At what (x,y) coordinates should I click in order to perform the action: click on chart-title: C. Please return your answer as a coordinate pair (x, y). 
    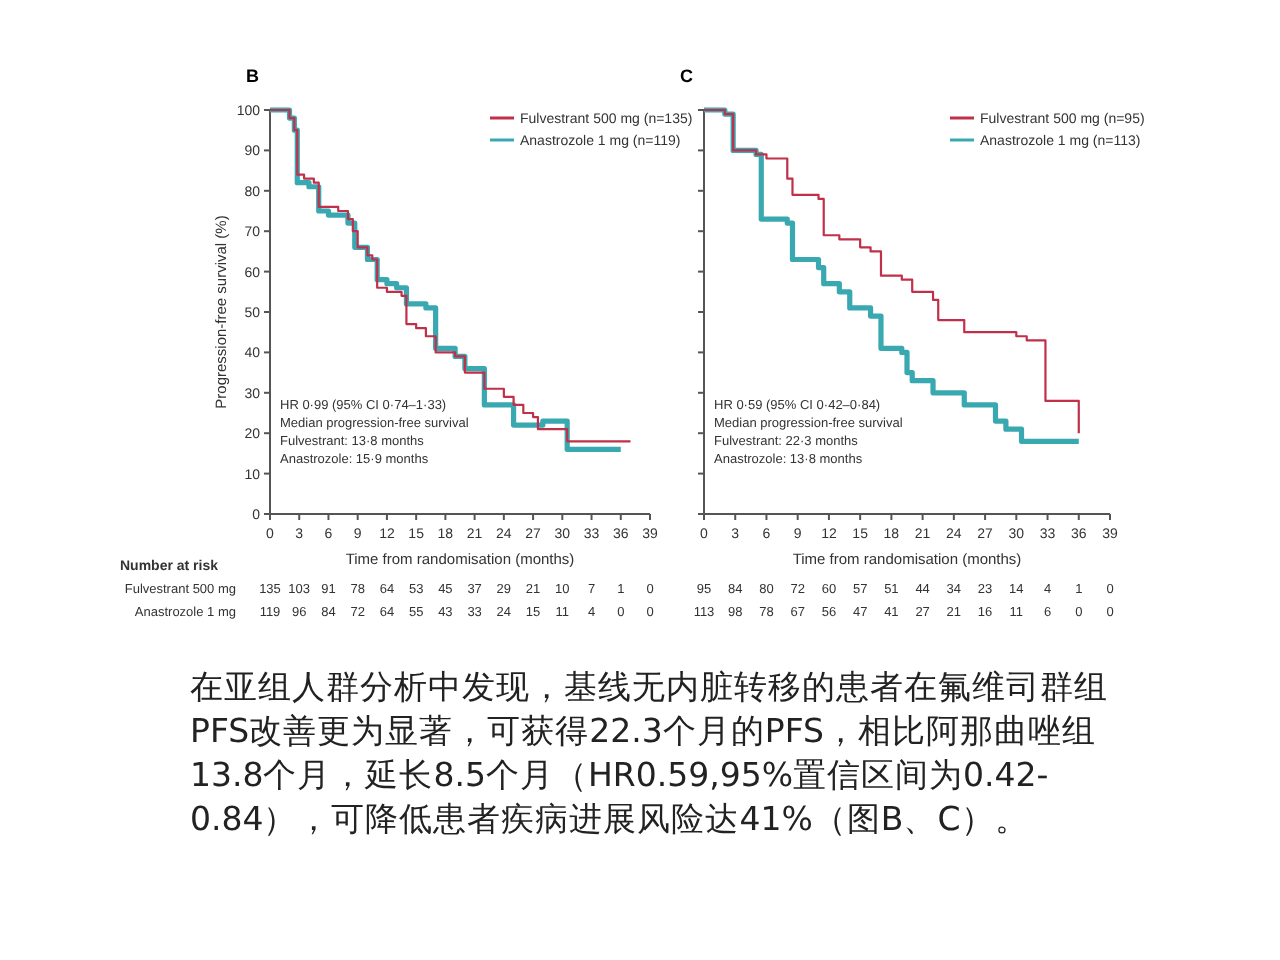
    Looking at the image, I should click on (687, 76).